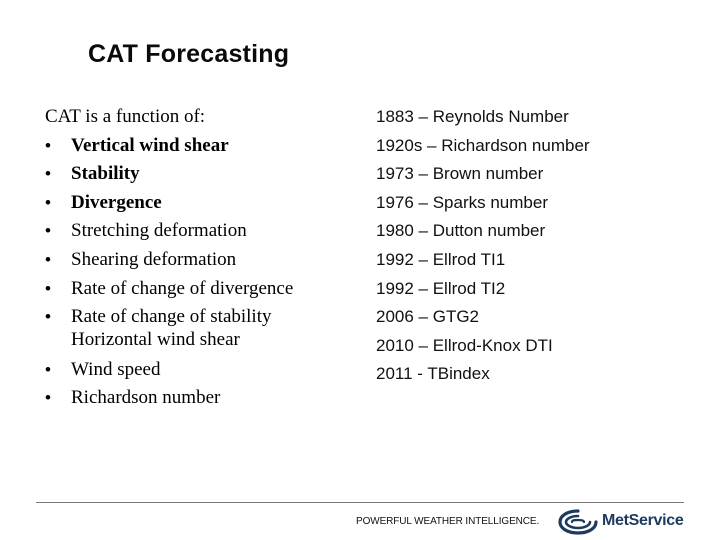 The width and height of the screenshot is (720, 540). Describe the element at coordinates (155, 339) in the screenshot. I see `list-item-continuation: Horizontal wind shear` at that location.